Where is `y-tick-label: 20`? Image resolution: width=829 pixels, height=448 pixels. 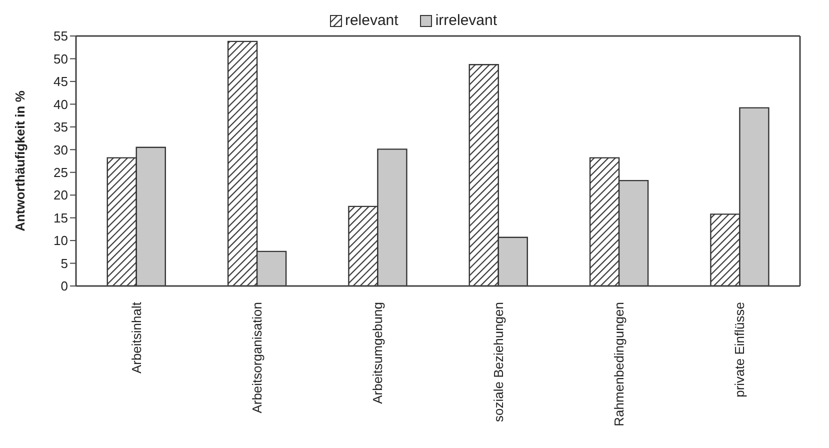 y-tick-label: 20 is located at coordinates (61, 195).